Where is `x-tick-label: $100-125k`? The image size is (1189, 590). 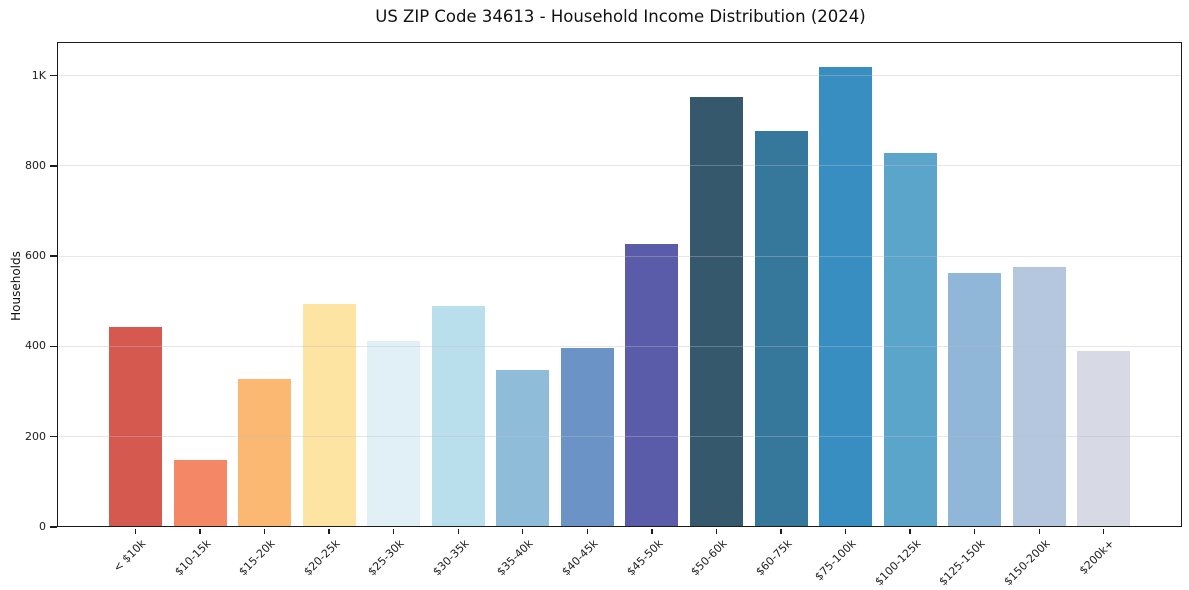
x-tick-label: $100-125k is located at coordinates (853, 562).